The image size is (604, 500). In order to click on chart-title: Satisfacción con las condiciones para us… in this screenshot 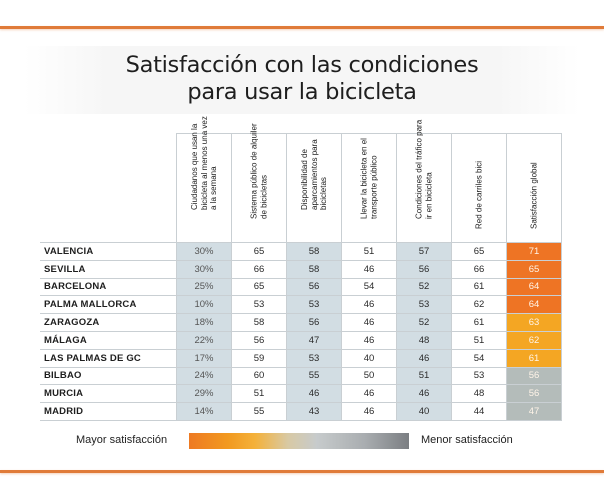, I will do `click(302, 79)`.